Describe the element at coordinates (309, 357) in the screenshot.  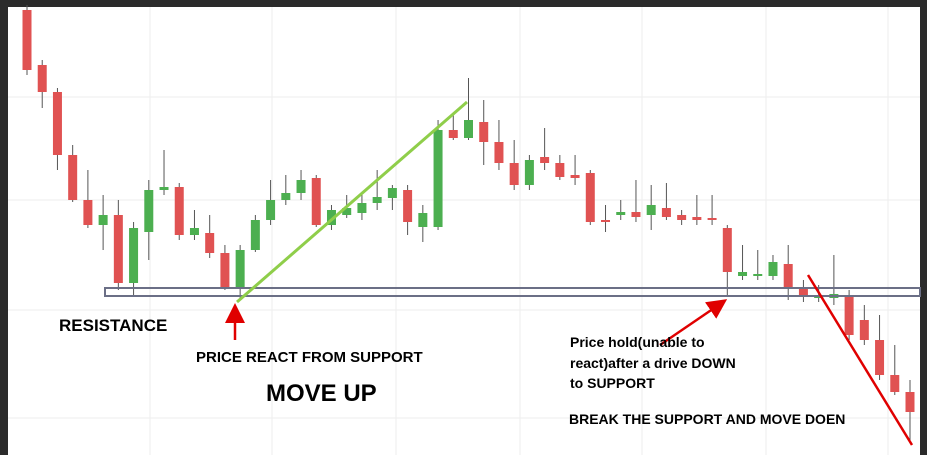
I see `annotation: PRICE REACT FROM SUPPORT` at that location.